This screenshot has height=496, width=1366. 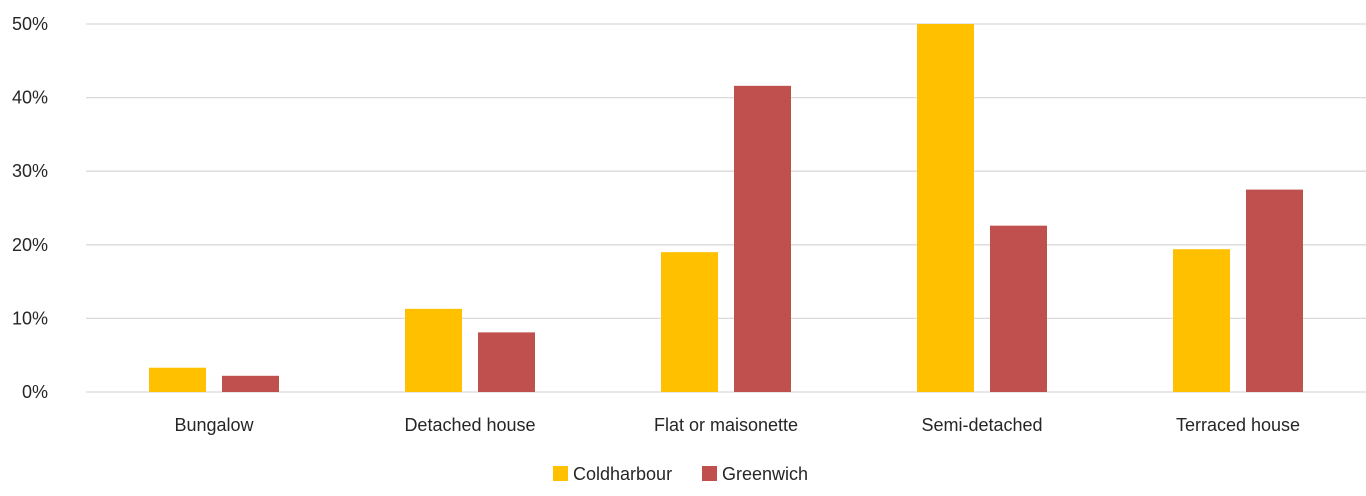 What do you see at coordinates (1274, 290) in the screenshot?
I see `bar-greenwich-terraced-house` at bounding box center [1274, 290].